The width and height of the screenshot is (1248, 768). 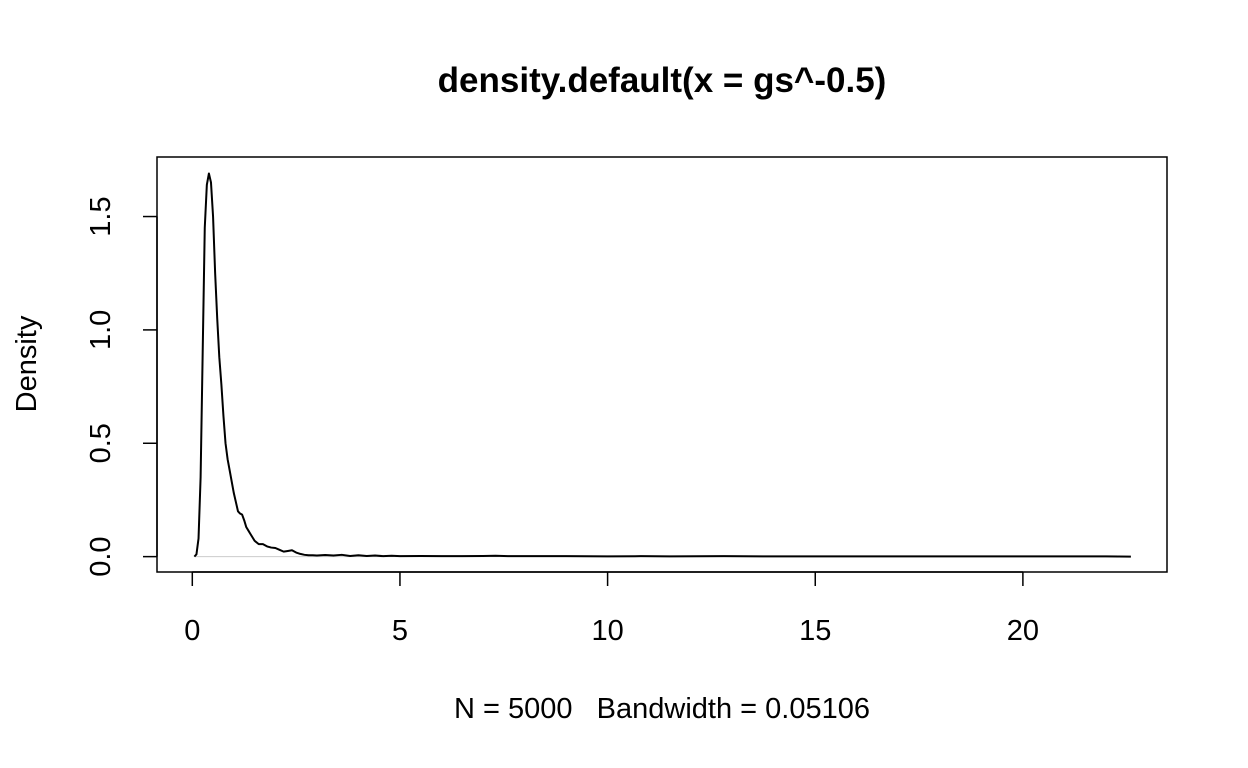 I want to click on y-tick-label: 1.0, so click(x=101, y=330).